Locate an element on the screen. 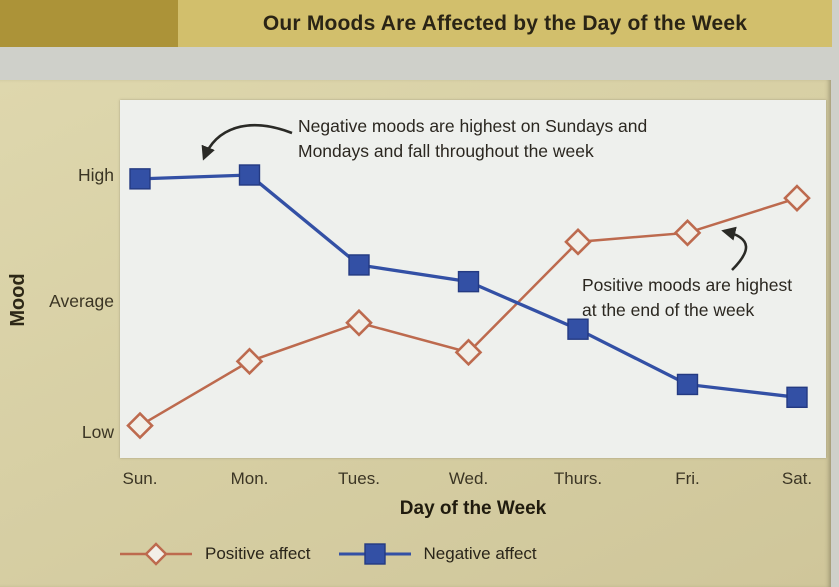 This screenshot has height=587, width=839. annotation-line: Mondays and fall throughout the week is located at coordinates (446, 150).